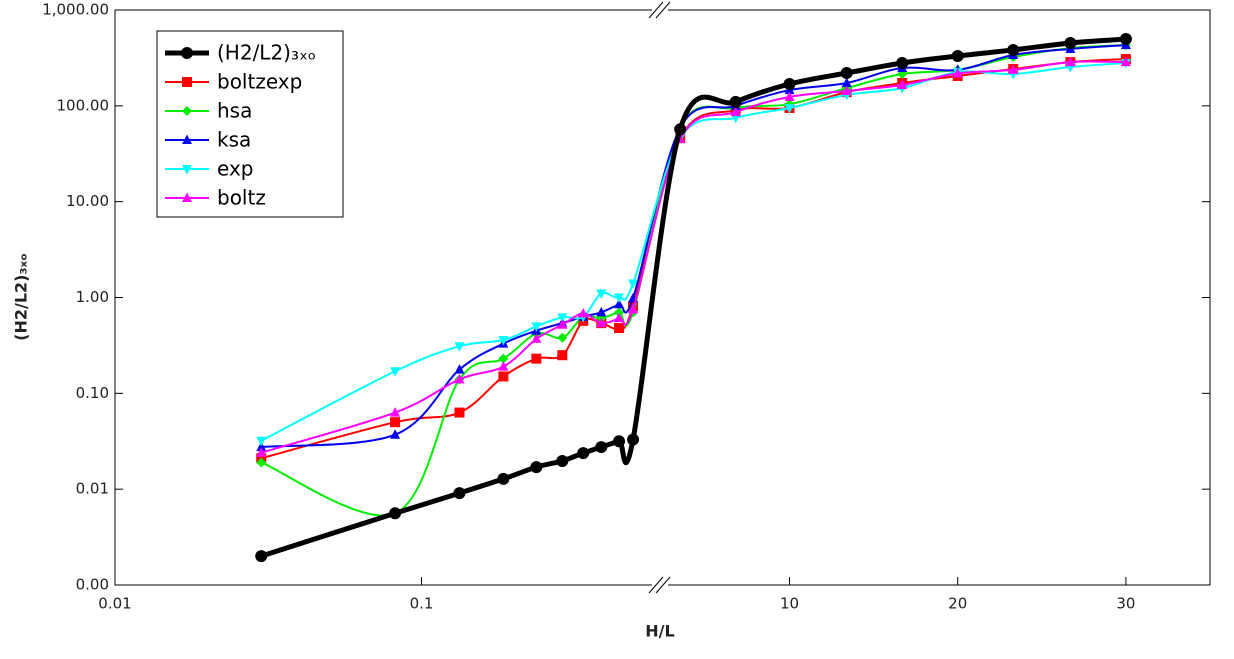 The width and height of the screenshot is (1234, 659). What do you see at coordinates (259, 82) in the screenshot?
I see `legend-label: boltzexp` at bounding box center [259, 82].